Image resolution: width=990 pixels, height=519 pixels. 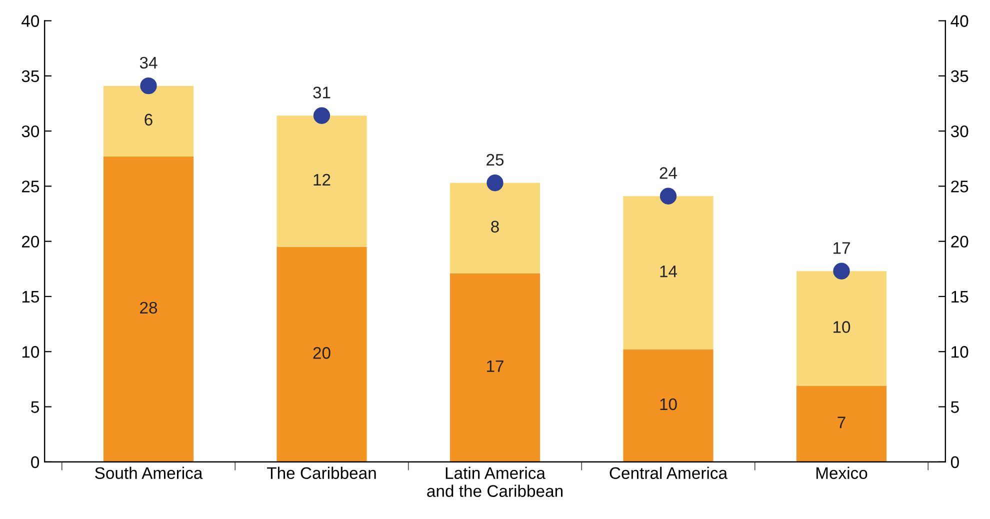 I want to click on y2-tick-label: 20, so click(x=959, y=242).